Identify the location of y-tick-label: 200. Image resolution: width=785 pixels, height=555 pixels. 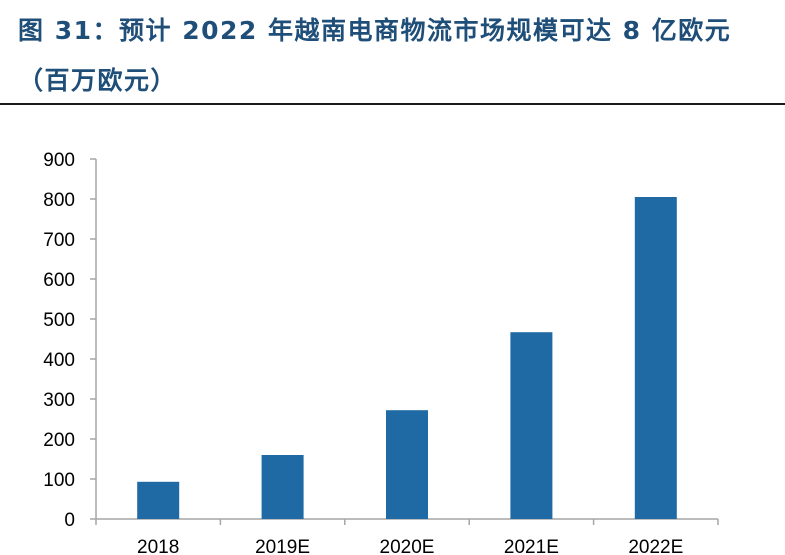
(59, 440).